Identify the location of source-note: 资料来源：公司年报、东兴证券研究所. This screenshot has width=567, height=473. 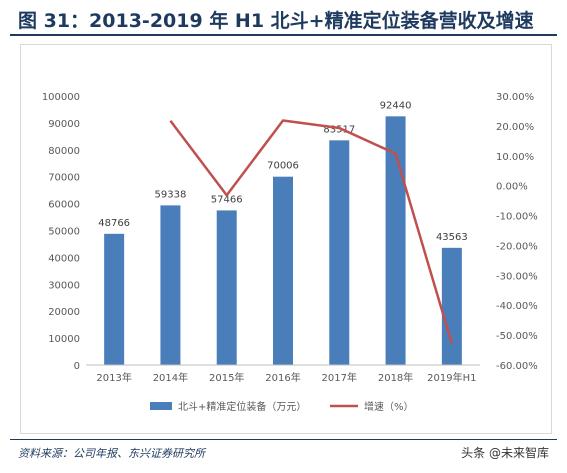
(111, 453).